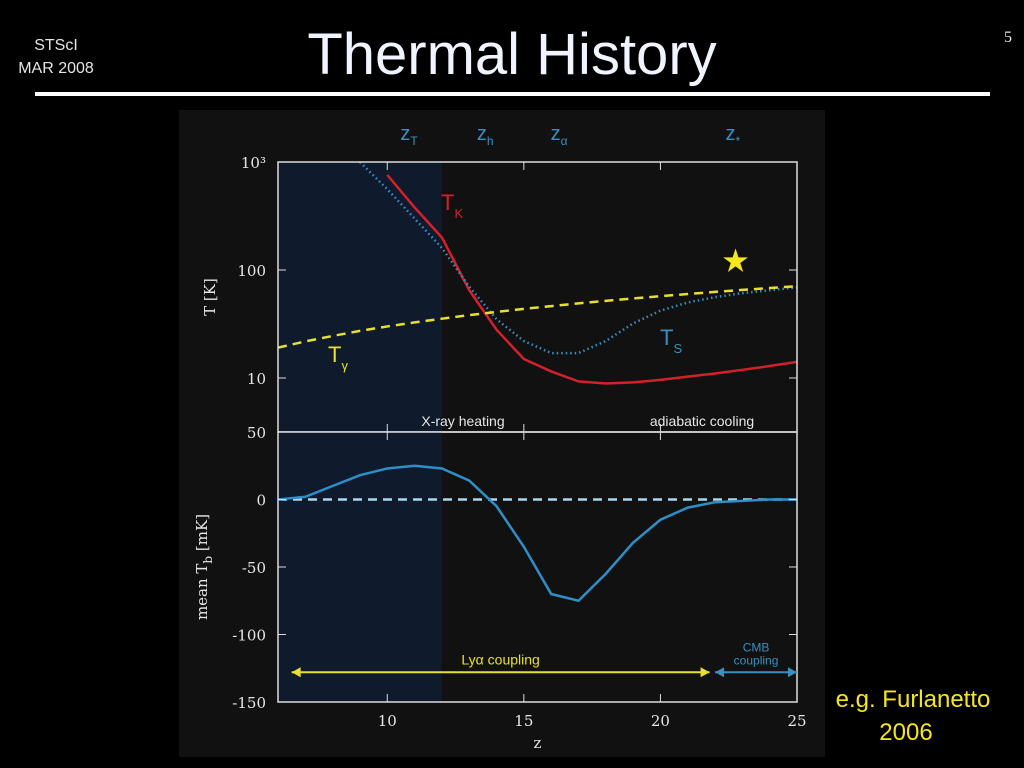 The width and height of the screenshot is (1024, 768). Describe the element at coordinates (511, 54) in the screenshot. I see `slide-title: Thermal History` at that location.